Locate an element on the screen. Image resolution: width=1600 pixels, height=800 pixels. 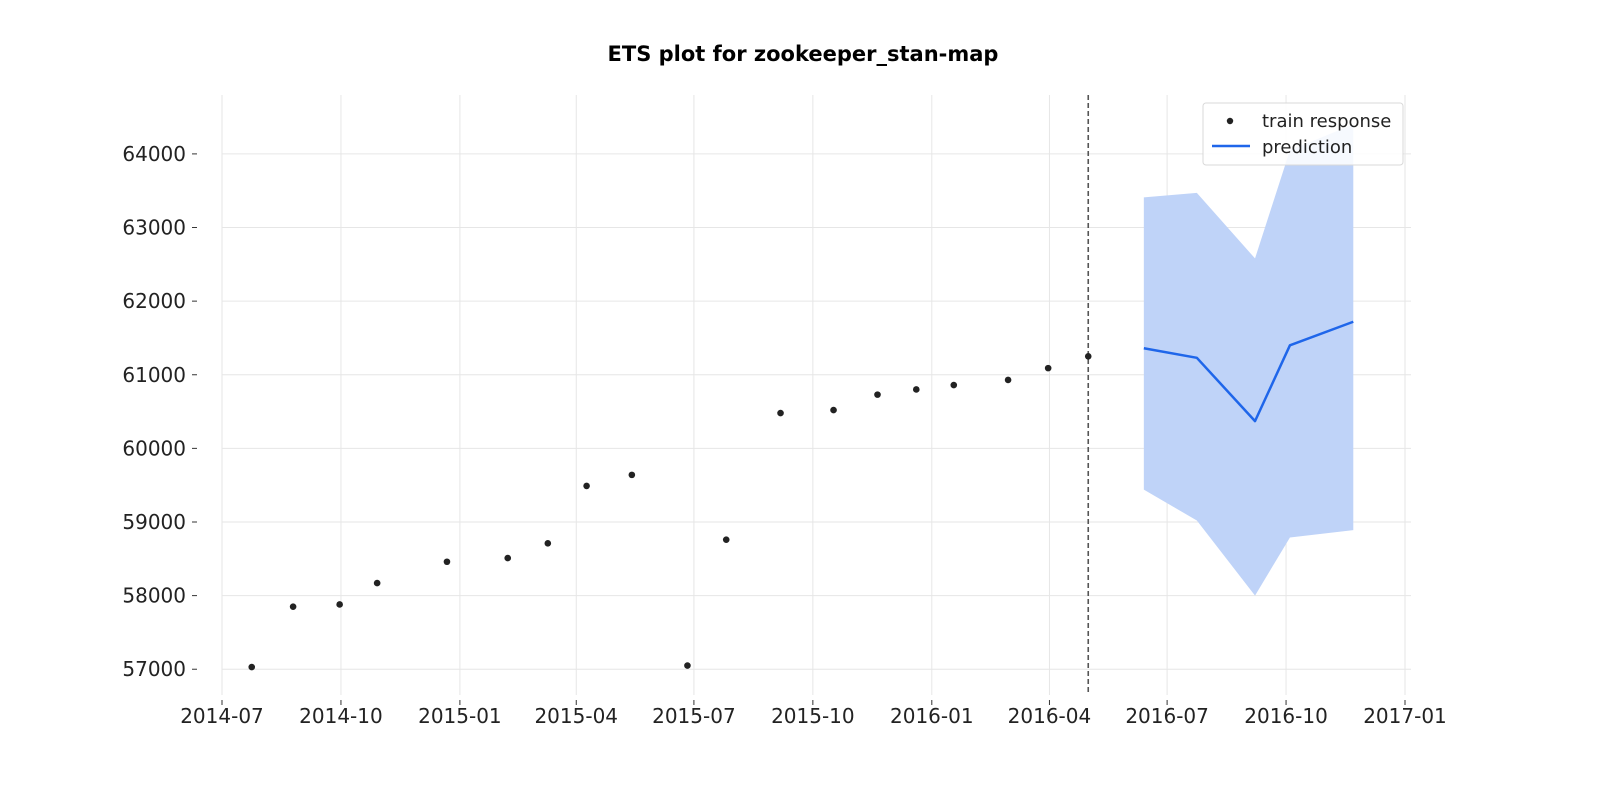
legend-box is located at coordinates (1303, 134).